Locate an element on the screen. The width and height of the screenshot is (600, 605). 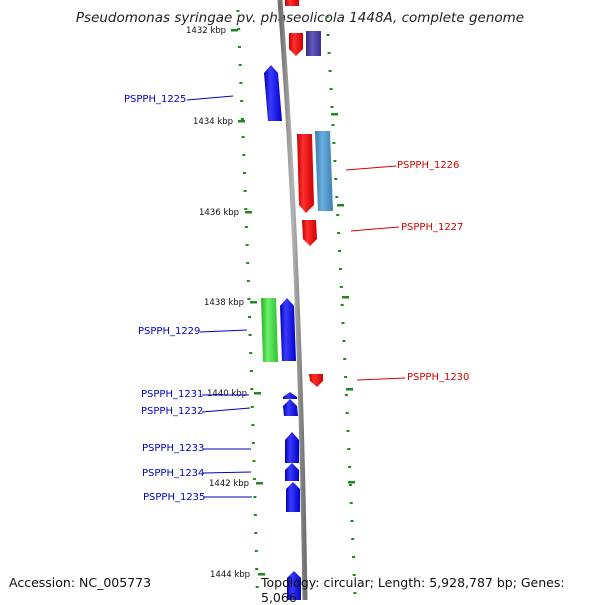
forward-strand-features is located at coordinates (281, 332).